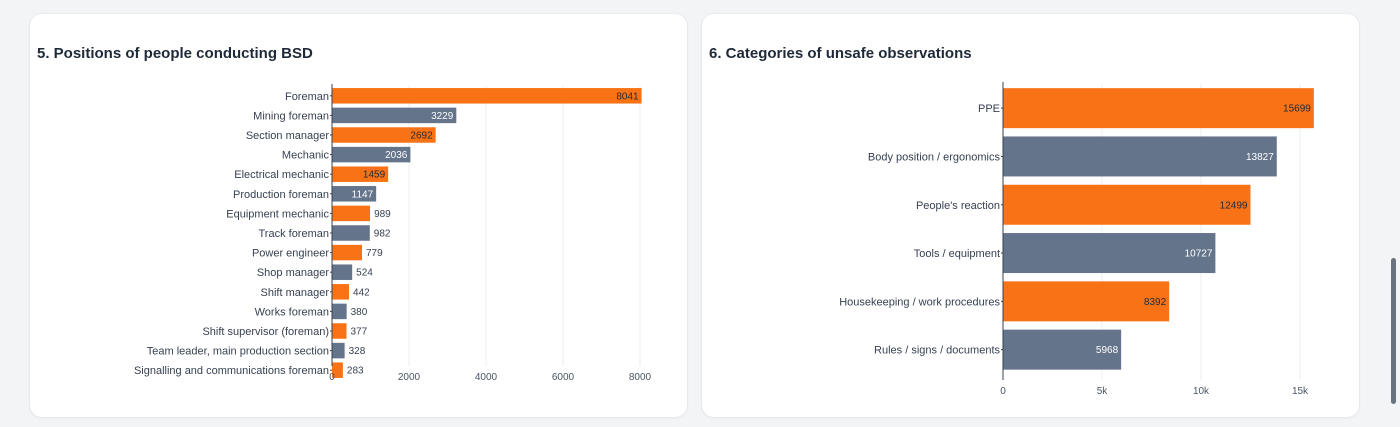  Describe the element at coordinates (1107, 350) in the screenshot. I see `value-label: 5968` at that location.